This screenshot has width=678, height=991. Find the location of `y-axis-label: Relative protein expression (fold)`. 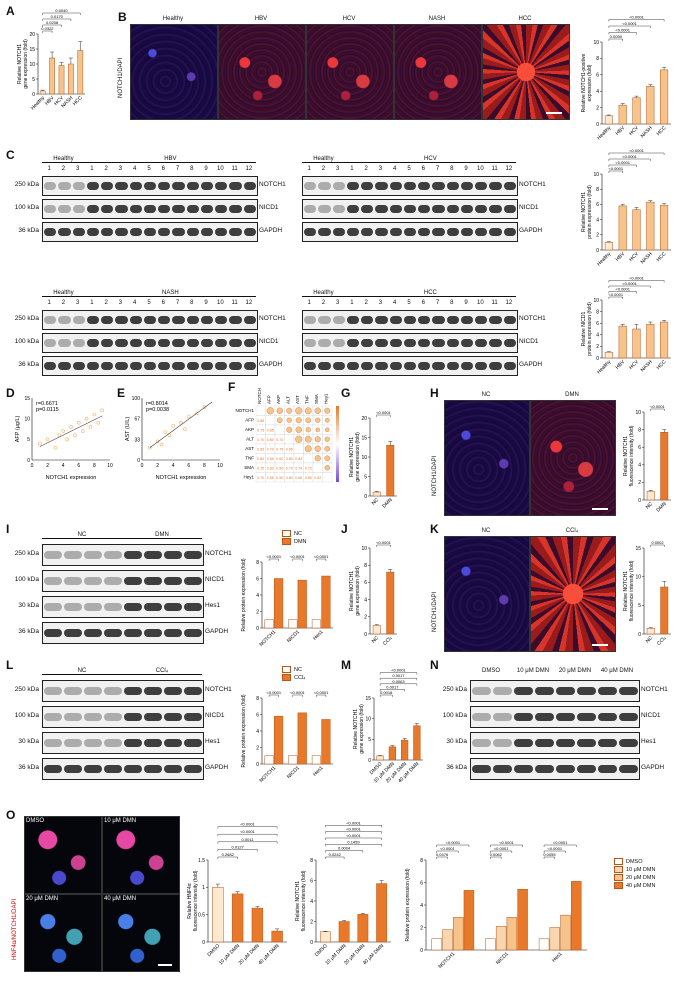

y-axis-label: Relative protein expression (fold) is located at coordinates (244, 730).